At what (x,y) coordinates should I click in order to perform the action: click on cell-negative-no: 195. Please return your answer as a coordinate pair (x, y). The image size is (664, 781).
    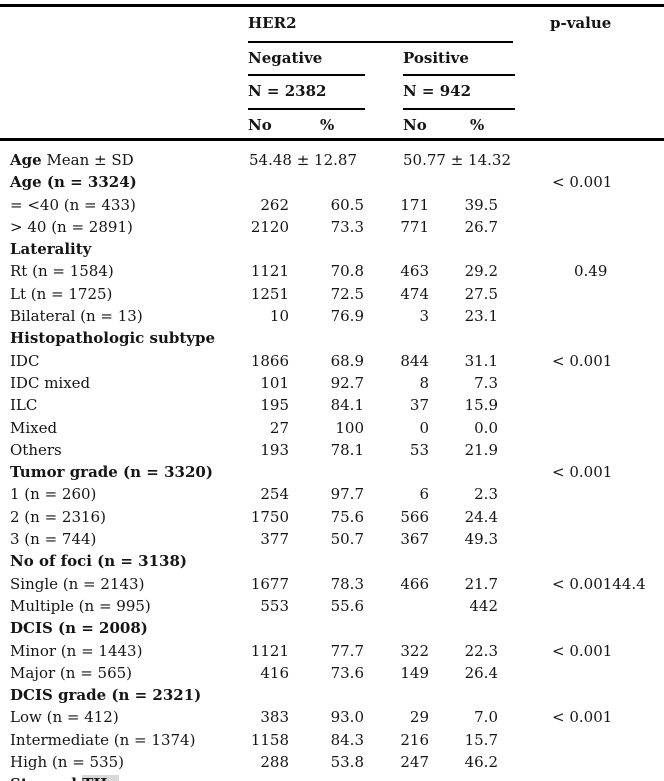
    Looking at the image, I should click on (274, 405).